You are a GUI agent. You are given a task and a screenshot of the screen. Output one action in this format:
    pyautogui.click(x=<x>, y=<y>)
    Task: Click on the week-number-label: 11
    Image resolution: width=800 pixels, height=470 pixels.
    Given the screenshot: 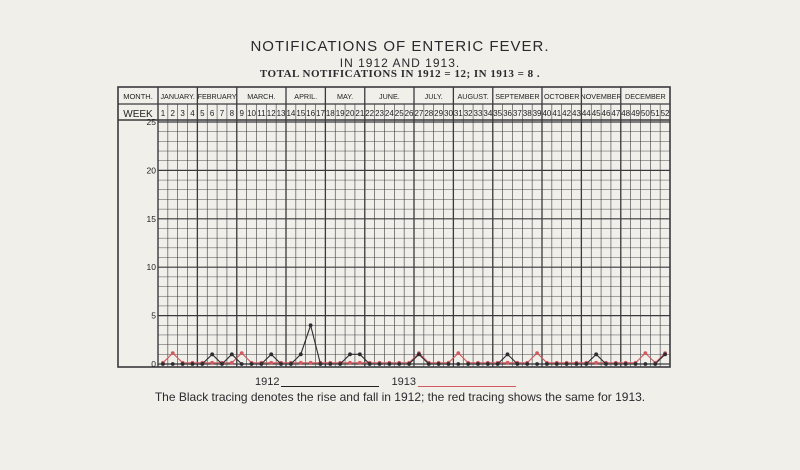 What is the action you would take?
    pyautogui.click(x=261, y=113)
    